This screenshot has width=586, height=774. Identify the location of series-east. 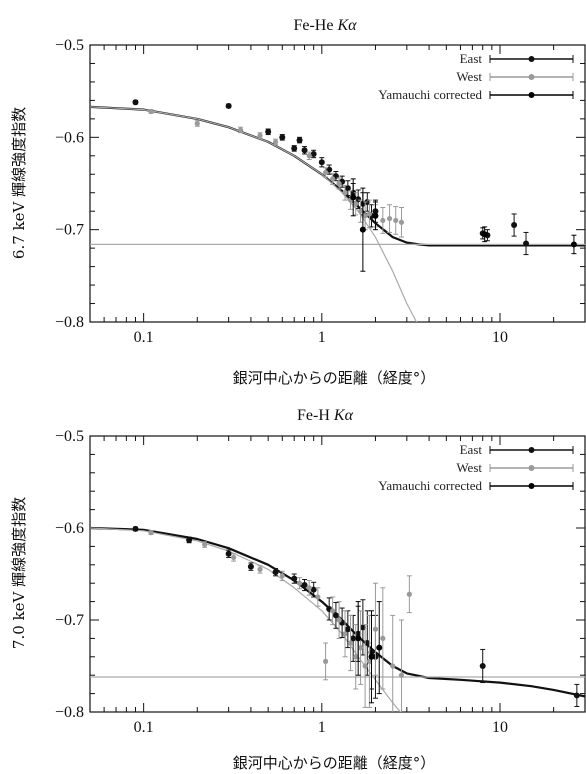
(331, 177).